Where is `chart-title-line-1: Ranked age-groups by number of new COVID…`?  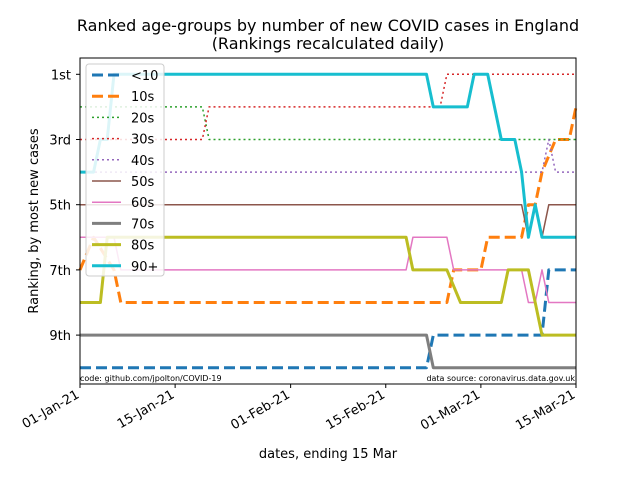
chart-title-line-1: Ranked age-groups by number of new COVID… is located at coordinates (328, 25).